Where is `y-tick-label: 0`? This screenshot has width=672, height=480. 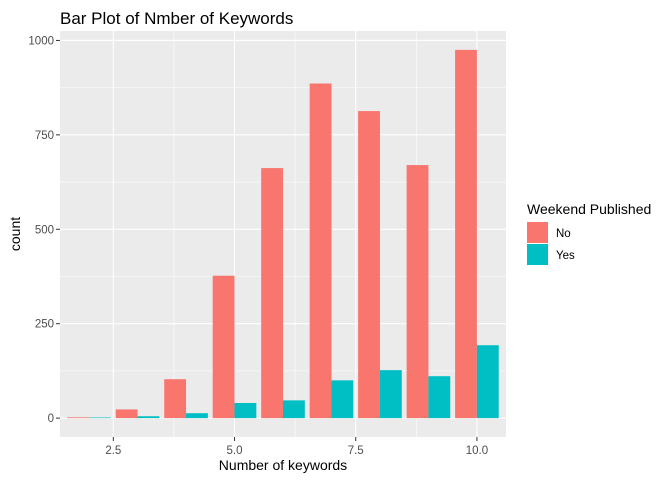
y-tick-label: 0 is located at coordinates (51, 419).